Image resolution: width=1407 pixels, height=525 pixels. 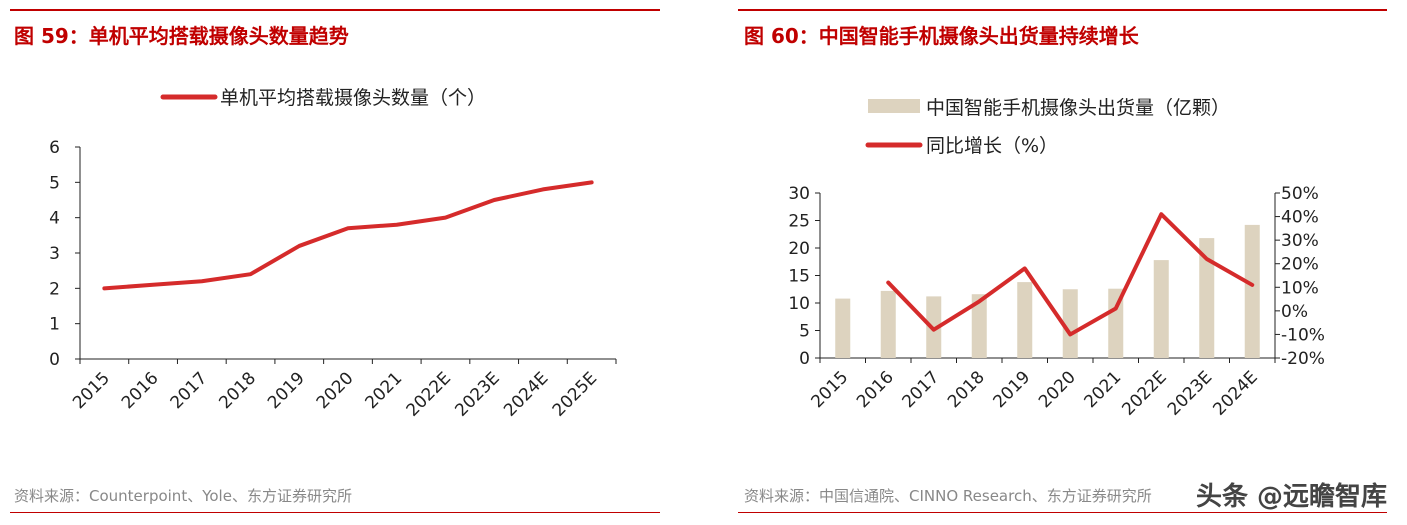 I want to click on y2-tick-label: -20%, so click(x=1303, y=359).